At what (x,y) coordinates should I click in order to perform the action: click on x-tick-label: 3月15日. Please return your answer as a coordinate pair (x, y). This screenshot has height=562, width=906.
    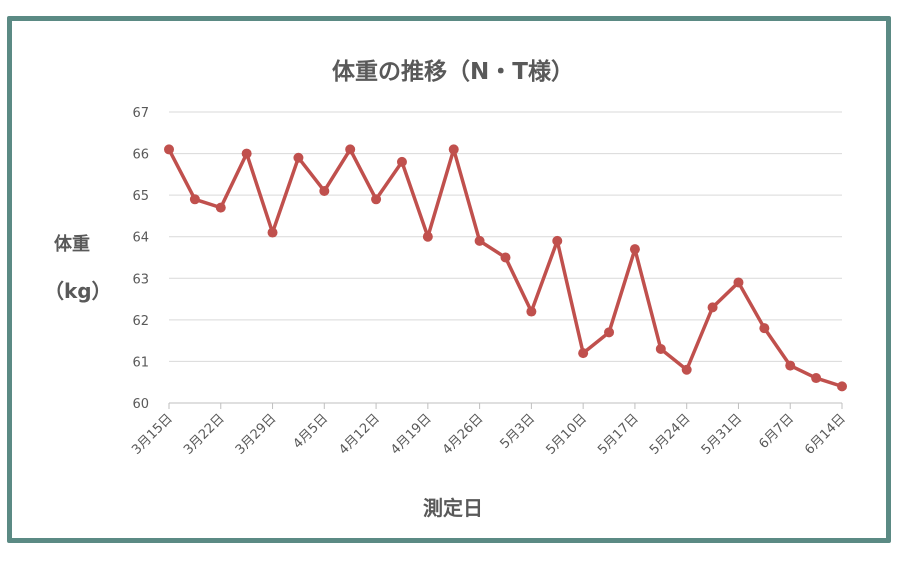
    Looking at the image, I should click on (152, 434).